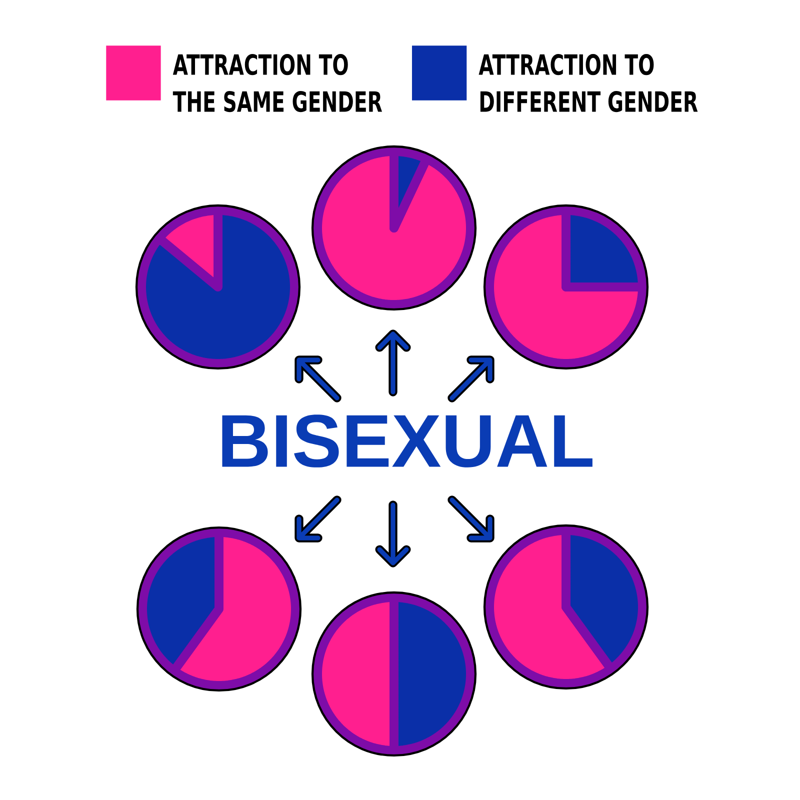  Describe the element at coordinates (588, 83) in the screenshot. I see `legend-label: ATTRACTION TO DIFFERENT GENDER` at that location.